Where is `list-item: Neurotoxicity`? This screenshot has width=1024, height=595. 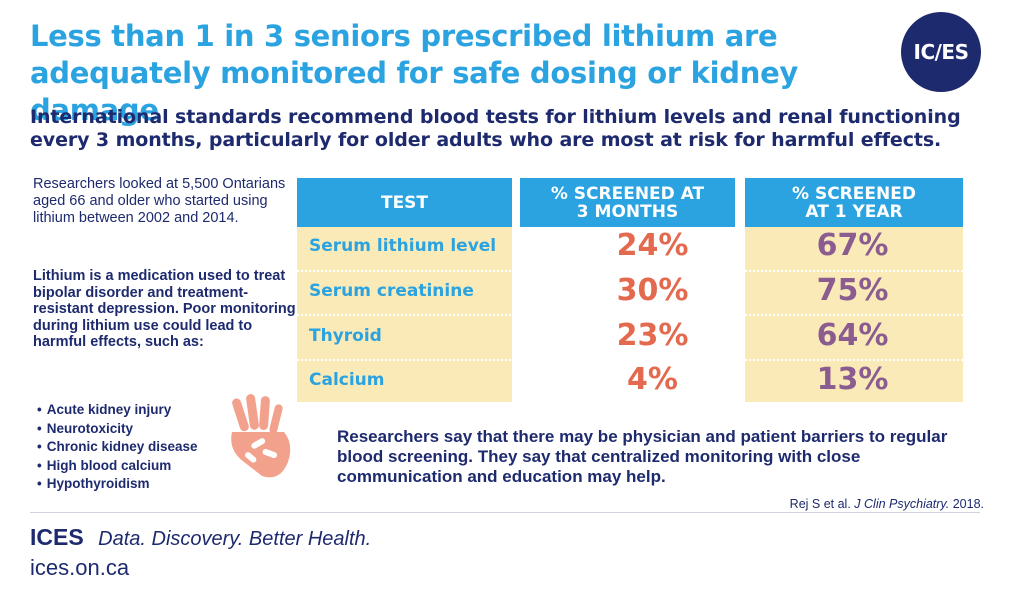
list-item: Neurotoxicity is located at coordinates (137, 429).